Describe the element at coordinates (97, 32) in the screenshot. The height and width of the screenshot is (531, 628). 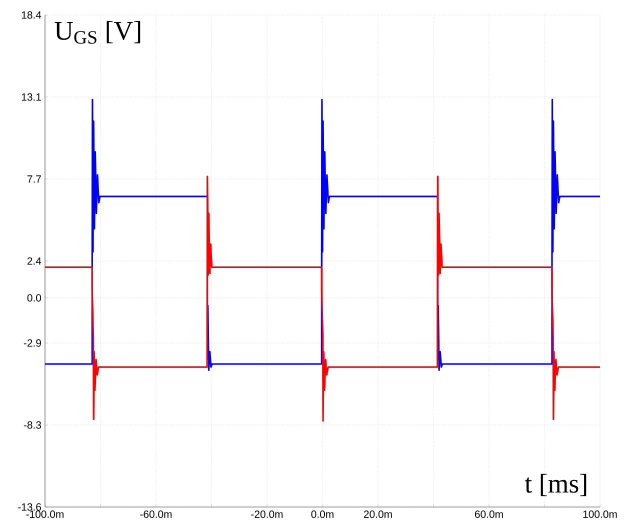
I see `y-axis-title: U$_{GS}$ [V]` at that location.